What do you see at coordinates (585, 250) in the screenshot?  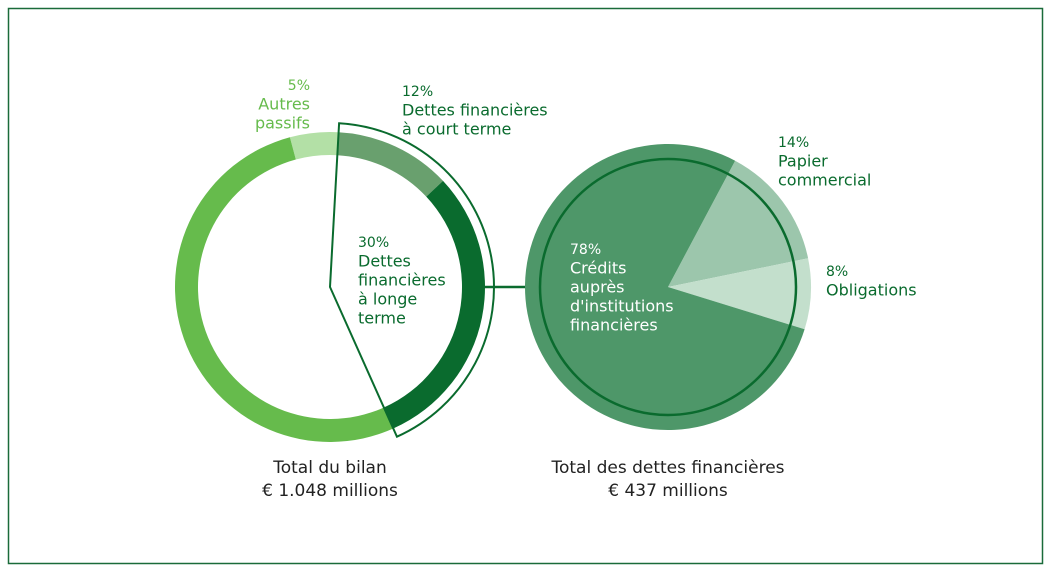 I see `value-label: 78%` at bounding box center [585, 250].